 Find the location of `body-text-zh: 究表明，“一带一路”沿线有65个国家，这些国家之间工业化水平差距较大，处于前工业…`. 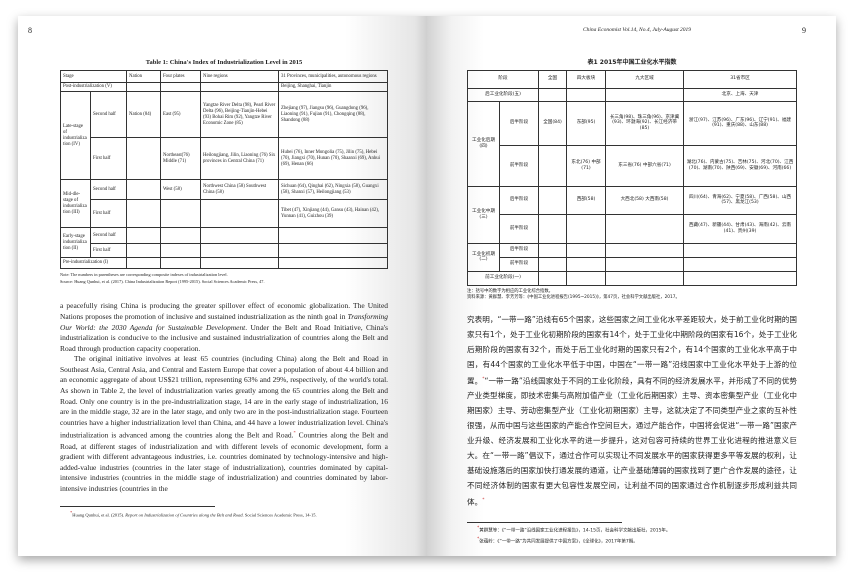

body-text-zh: 究表明，“一带一路”沿线有65个国家，这些国家之间工业化水平差距较大，处于前工业… is located at coordinates (632, 411).